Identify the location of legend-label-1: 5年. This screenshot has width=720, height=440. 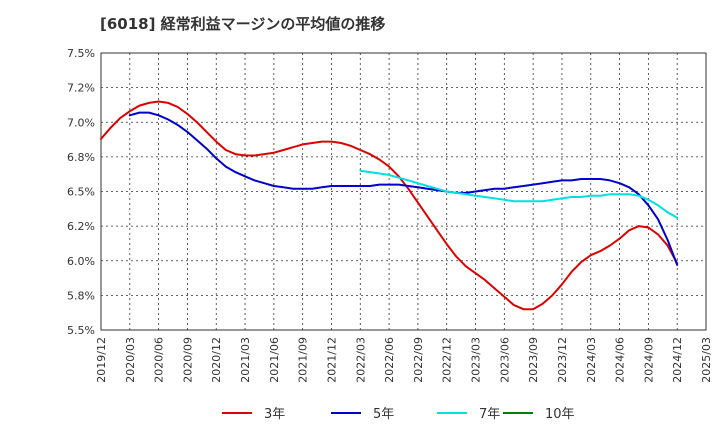
(383, 414).